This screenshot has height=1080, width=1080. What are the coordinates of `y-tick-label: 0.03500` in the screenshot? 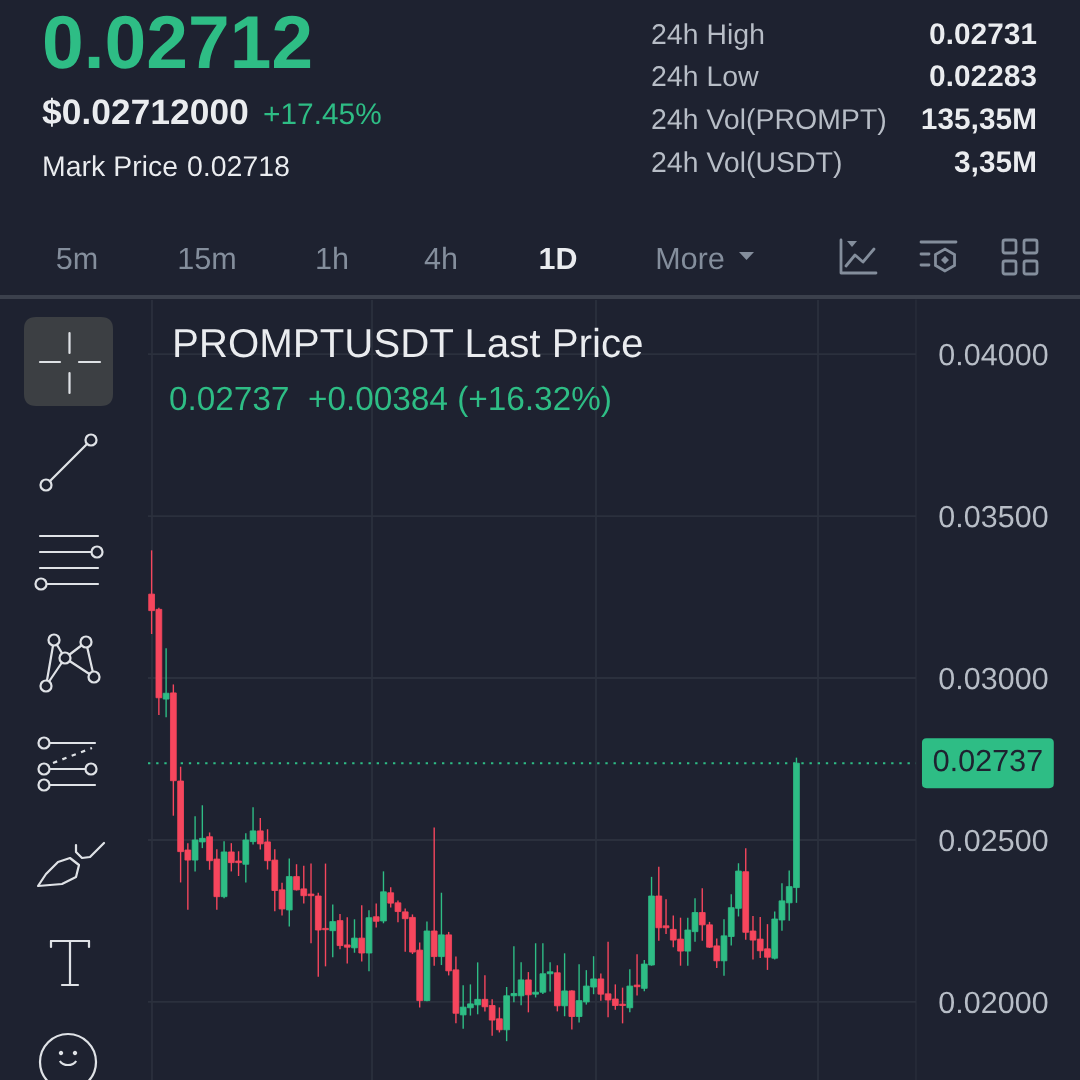 It's located at (993, 516).